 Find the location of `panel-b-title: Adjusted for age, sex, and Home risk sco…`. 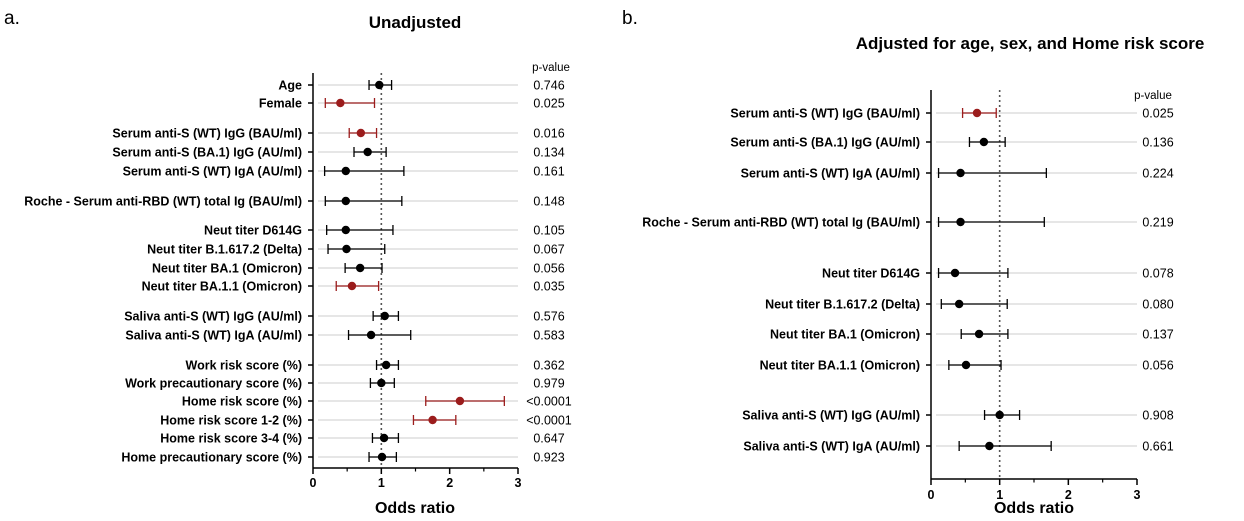

panel-b-title: Adjusted for age, sex, and Home risk sco… is located at coordinates (1030, 43).